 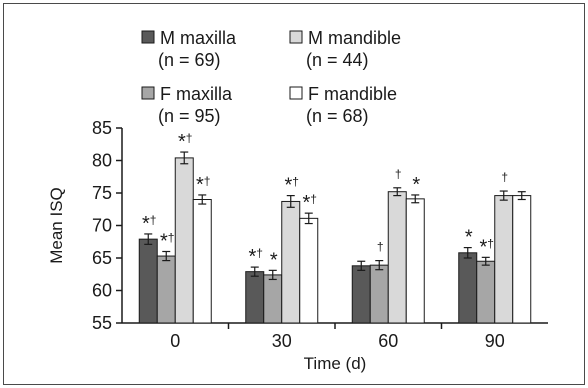 I want to click on y-axis-title: Mean ISQ, so click(x=56, y=225).